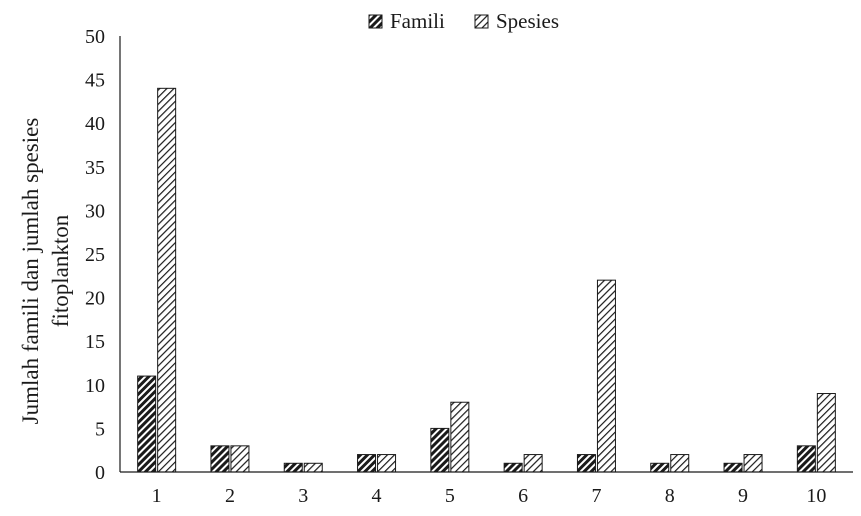 The height and width of the screenshot is (516, 861). I want to click on x-tick-label: 4, so click(377, 496).